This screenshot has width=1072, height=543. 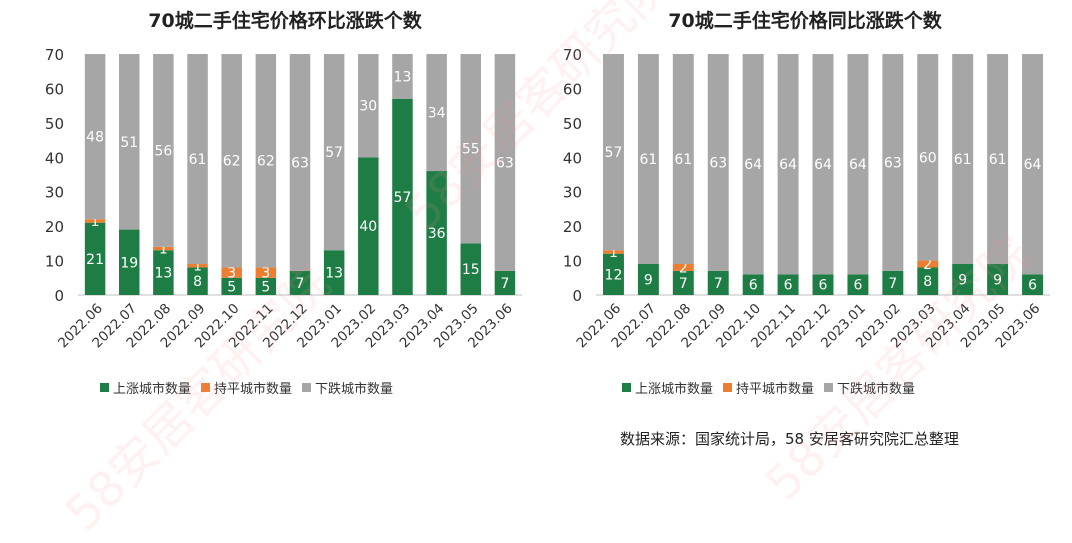 I want to click on data-label-down: 56, so click(x=163, y=151).